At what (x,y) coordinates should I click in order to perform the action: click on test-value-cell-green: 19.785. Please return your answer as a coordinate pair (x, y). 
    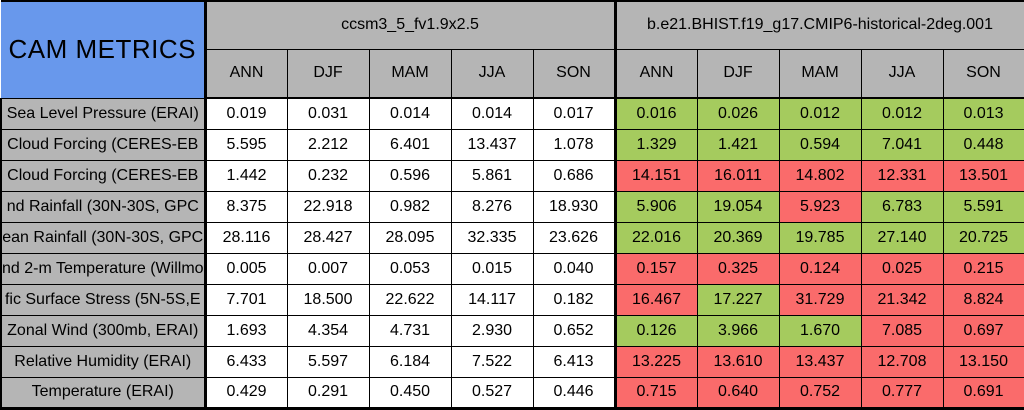
    Looking at the image, I should click on (820, 237).